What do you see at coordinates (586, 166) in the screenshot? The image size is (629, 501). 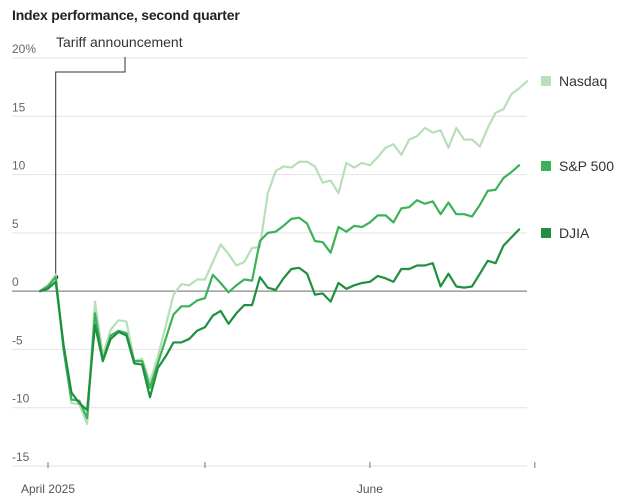 I see `legend-label-s-p-500: S&P 500` at bounding box center [586, 166].